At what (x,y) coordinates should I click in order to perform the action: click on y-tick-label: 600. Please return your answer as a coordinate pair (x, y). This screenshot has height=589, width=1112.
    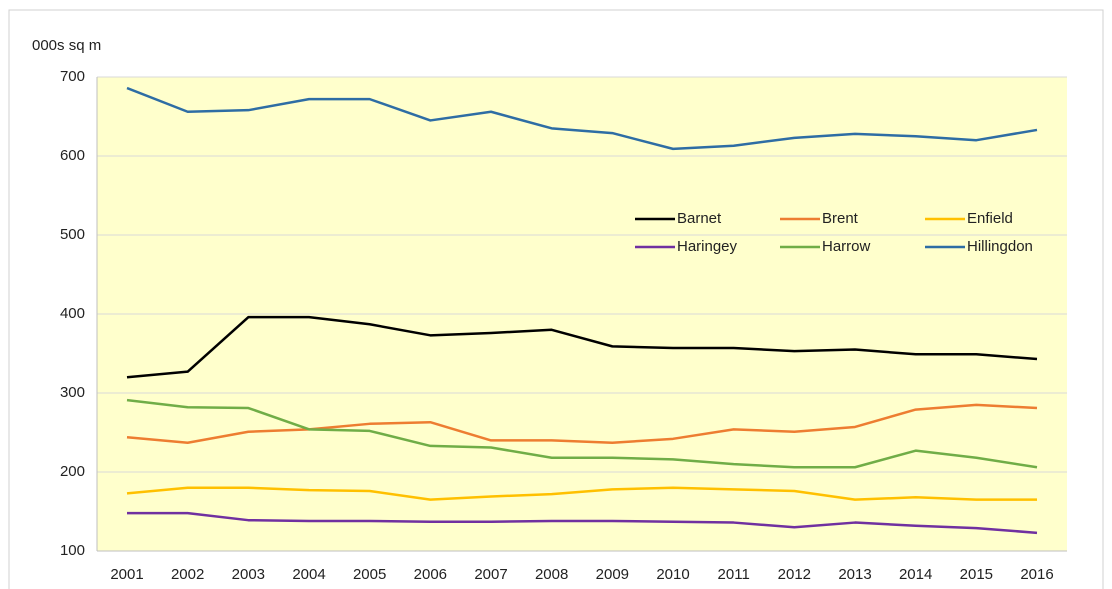
    Looking at the image, I should click on (72, 155).